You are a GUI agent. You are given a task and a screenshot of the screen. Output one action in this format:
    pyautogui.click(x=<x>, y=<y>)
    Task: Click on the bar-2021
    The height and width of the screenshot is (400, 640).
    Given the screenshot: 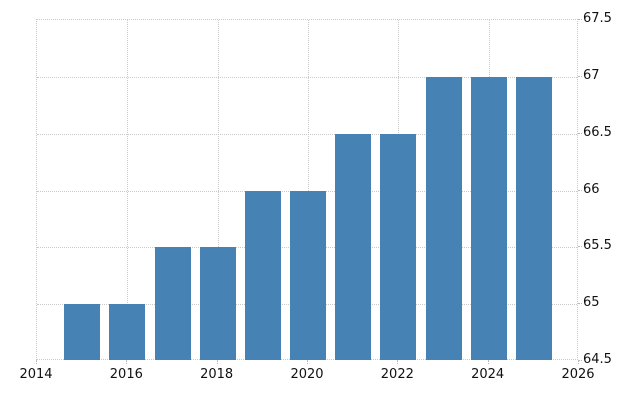 What is the action you would take?
    pyautogui.click(x=353, y=246)
    